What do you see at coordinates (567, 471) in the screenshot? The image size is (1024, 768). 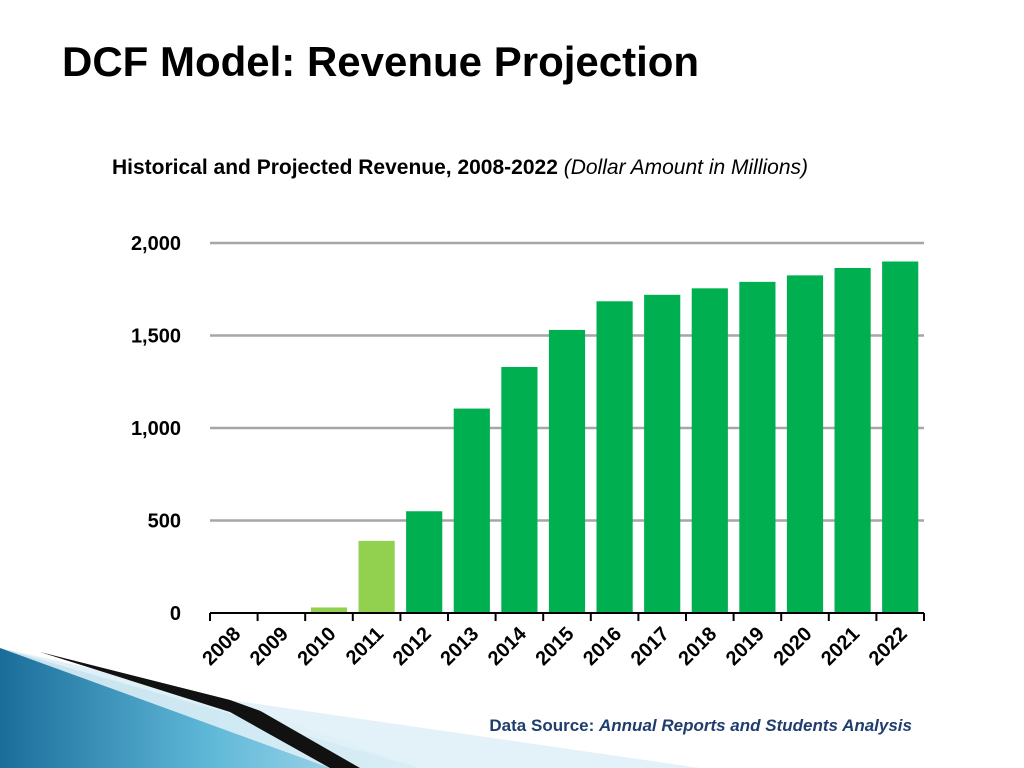 I see `bar-2015` at bounding box center [567, 471].